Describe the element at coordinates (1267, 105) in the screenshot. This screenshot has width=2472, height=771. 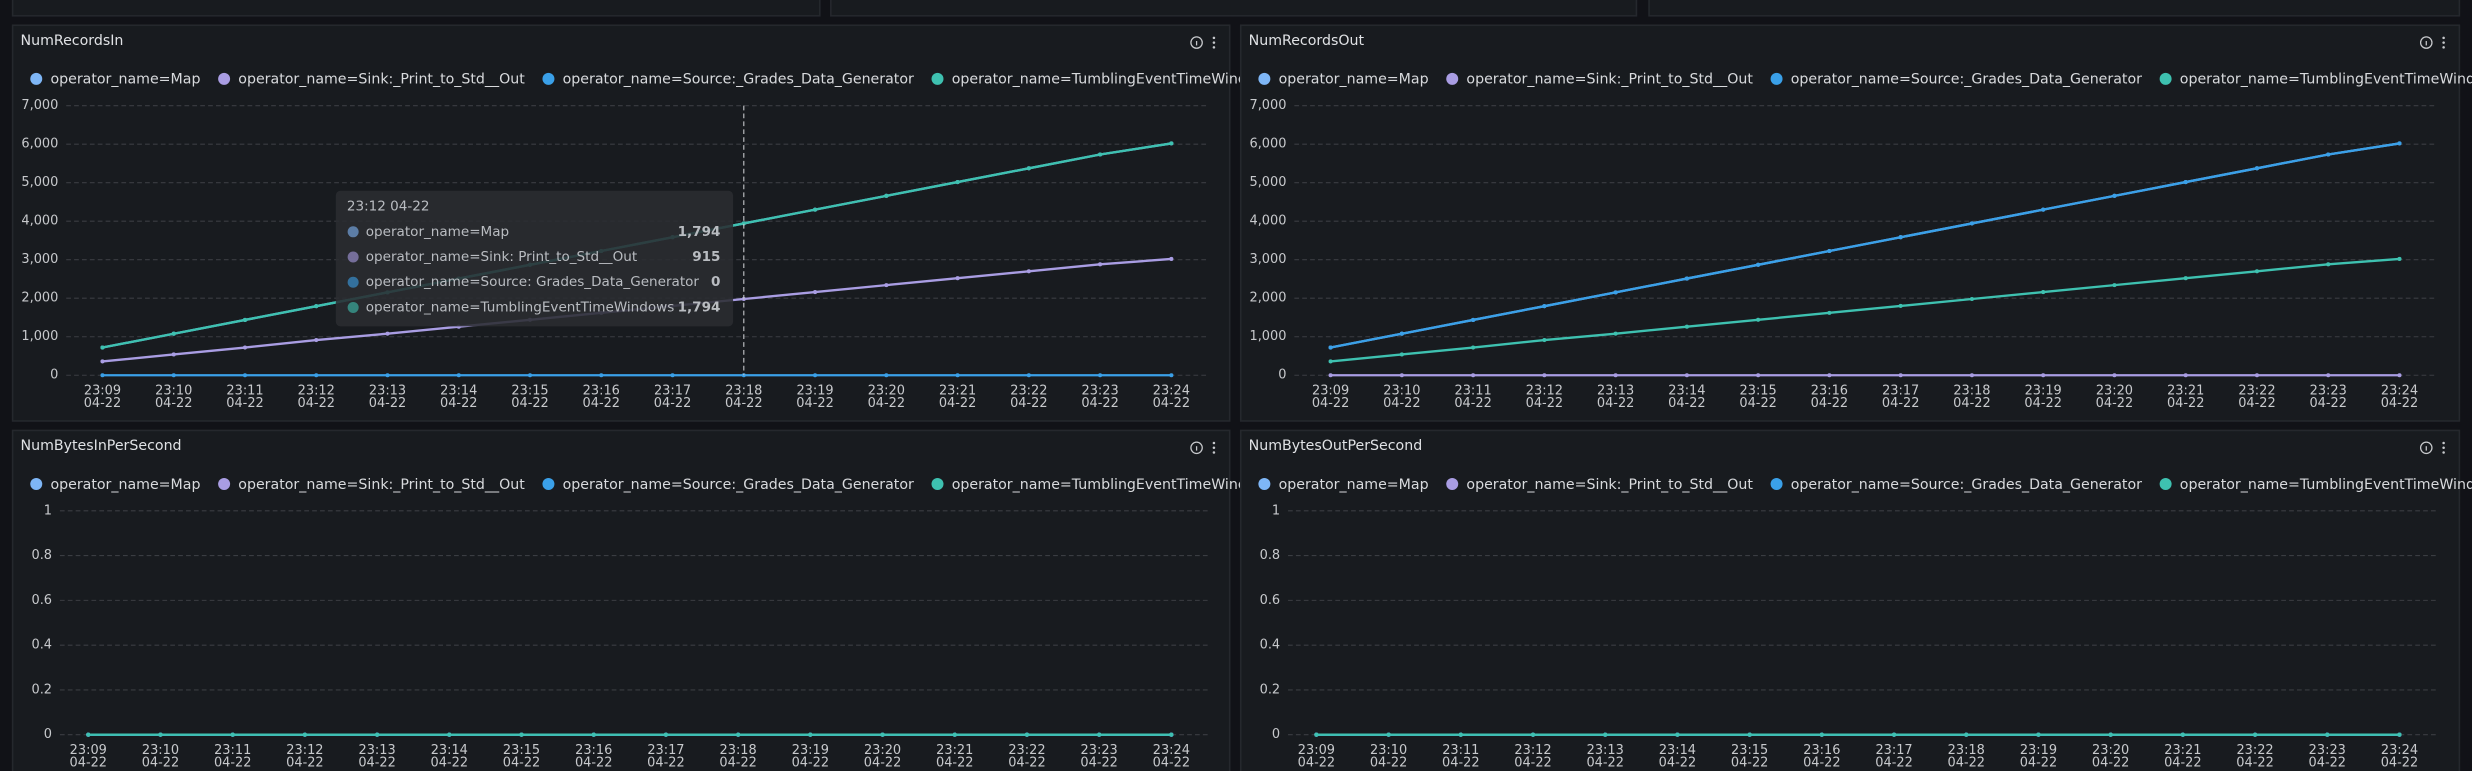
I see `y-tick-label: 7,000` at that location.